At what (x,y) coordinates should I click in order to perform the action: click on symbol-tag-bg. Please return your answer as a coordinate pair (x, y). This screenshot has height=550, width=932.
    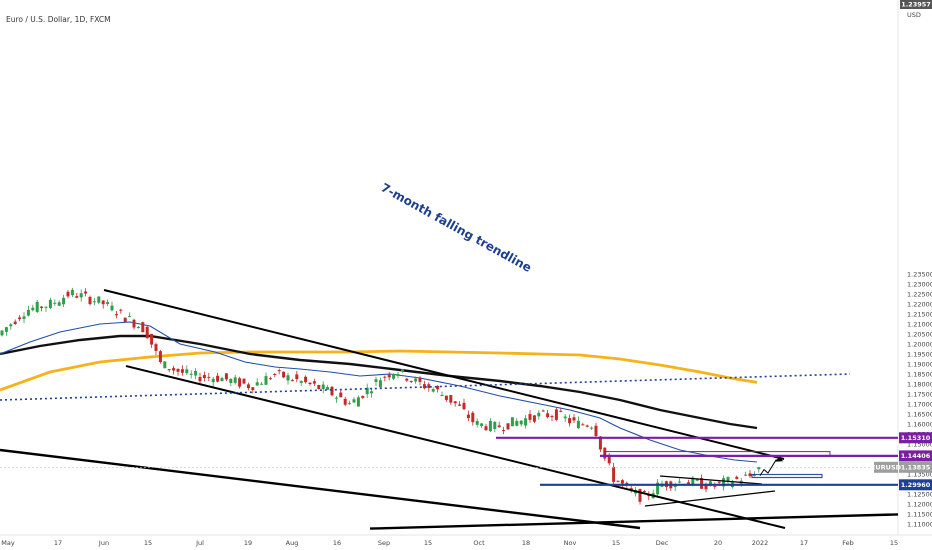
    Looking at the image, I should click on (886, 467).